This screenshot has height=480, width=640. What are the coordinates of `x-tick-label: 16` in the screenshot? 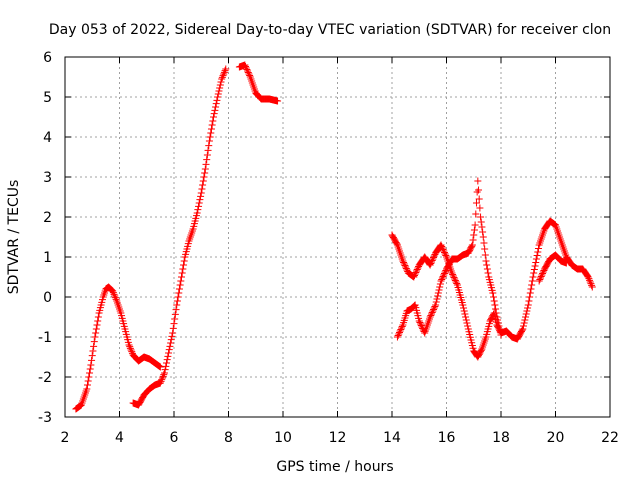 It's located at (447, 438).